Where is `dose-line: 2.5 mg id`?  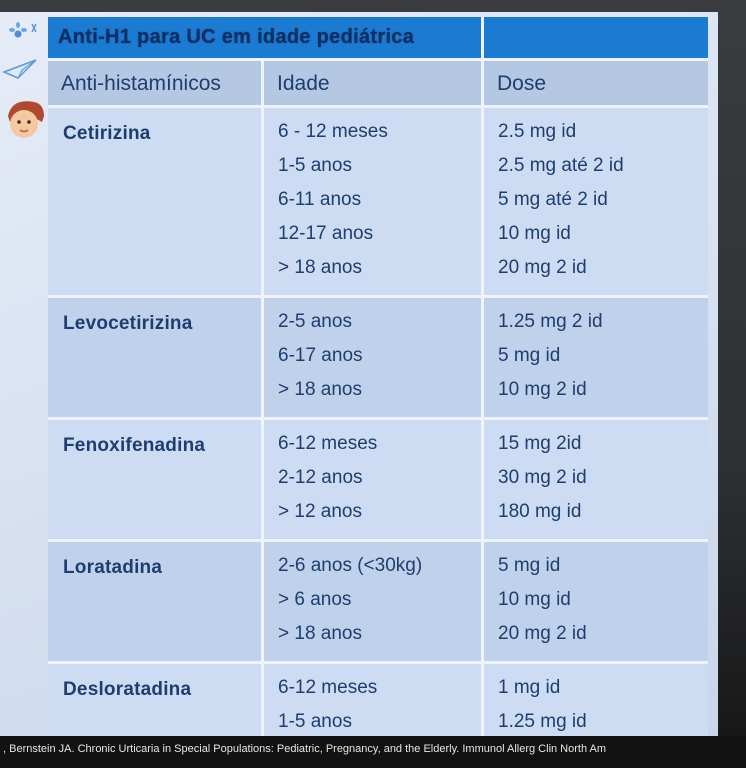 dose-line: 2.5 mg id is located at coordinates (537, 131).